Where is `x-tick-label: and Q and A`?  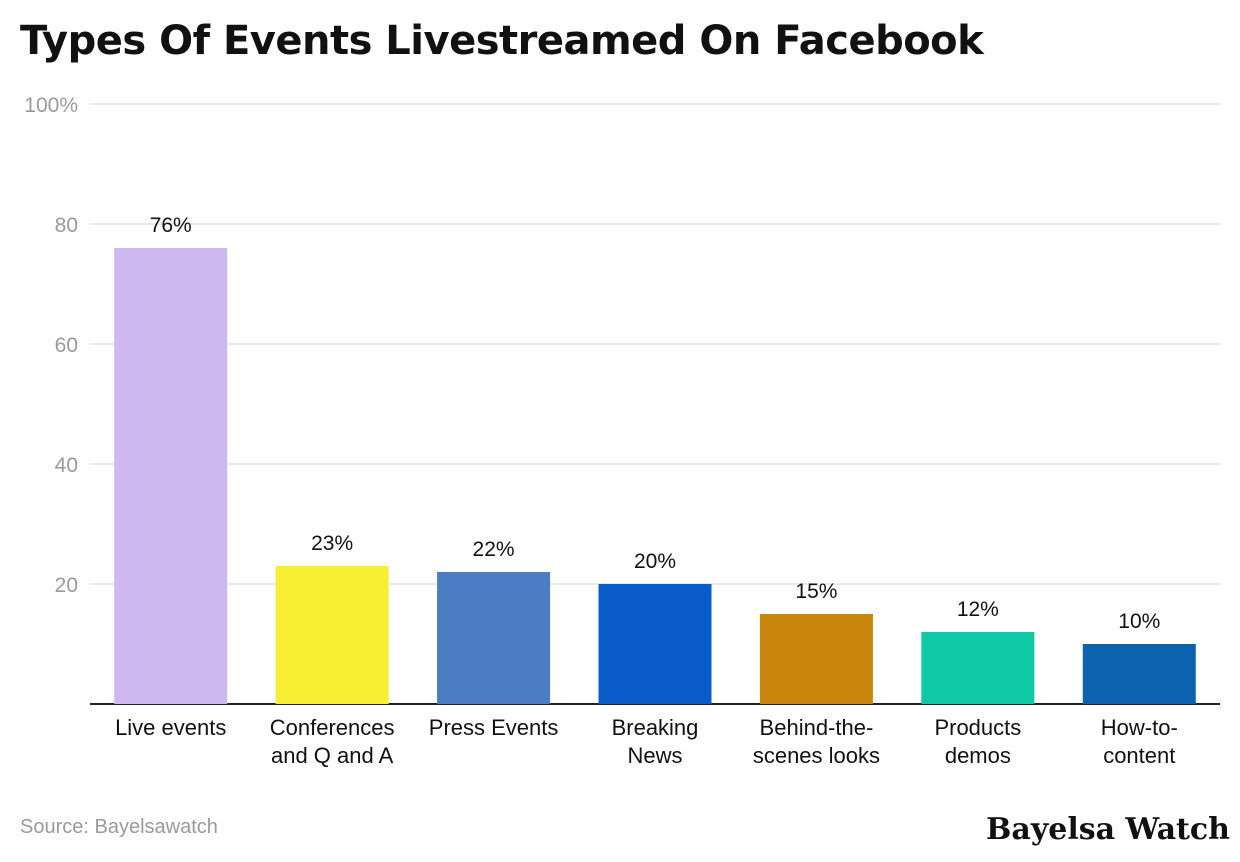
x-tick-label: and Q and A is located at coordinates (332, 755).